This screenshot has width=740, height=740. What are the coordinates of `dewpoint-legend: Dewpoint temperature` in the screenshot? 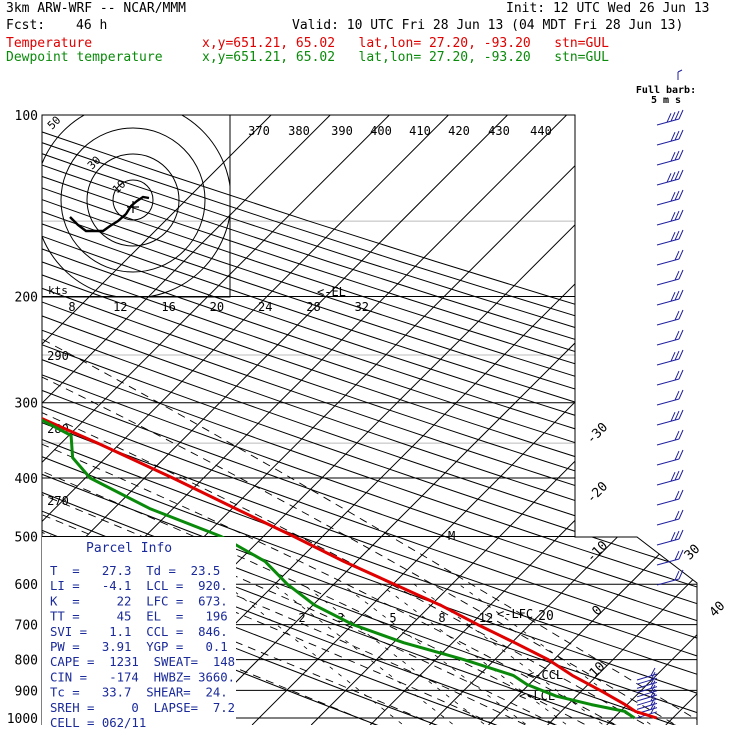 It's located at (84, 57).